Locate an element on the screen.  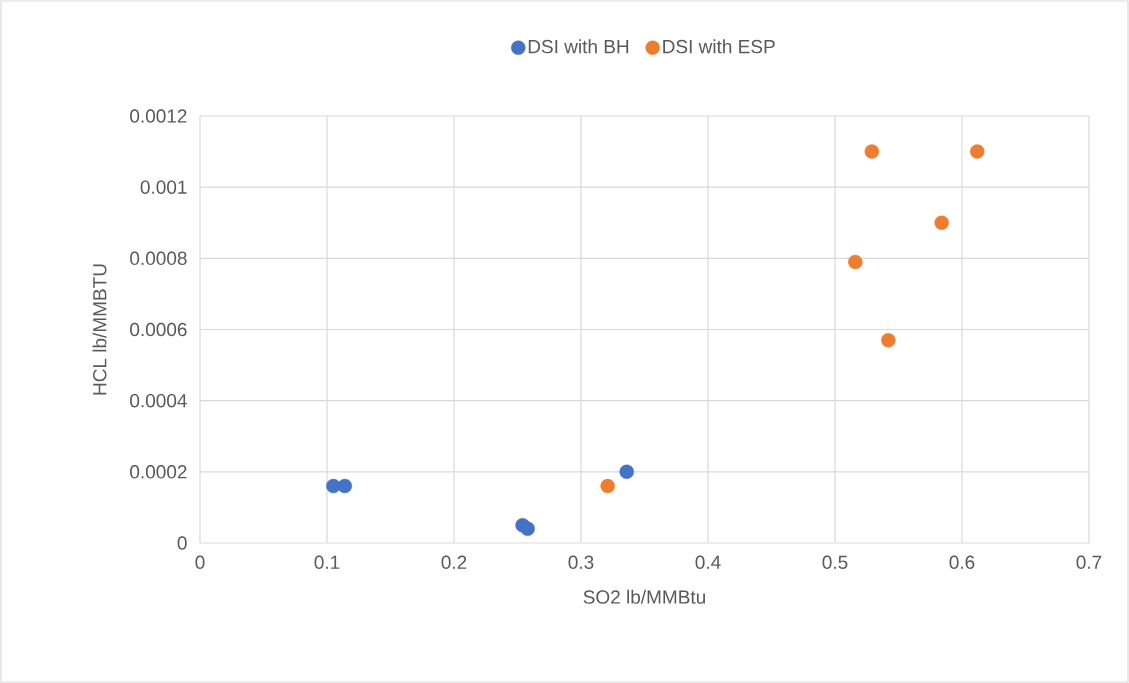
y-tick-label: 0.0004 is located at coordinates (158, 400).